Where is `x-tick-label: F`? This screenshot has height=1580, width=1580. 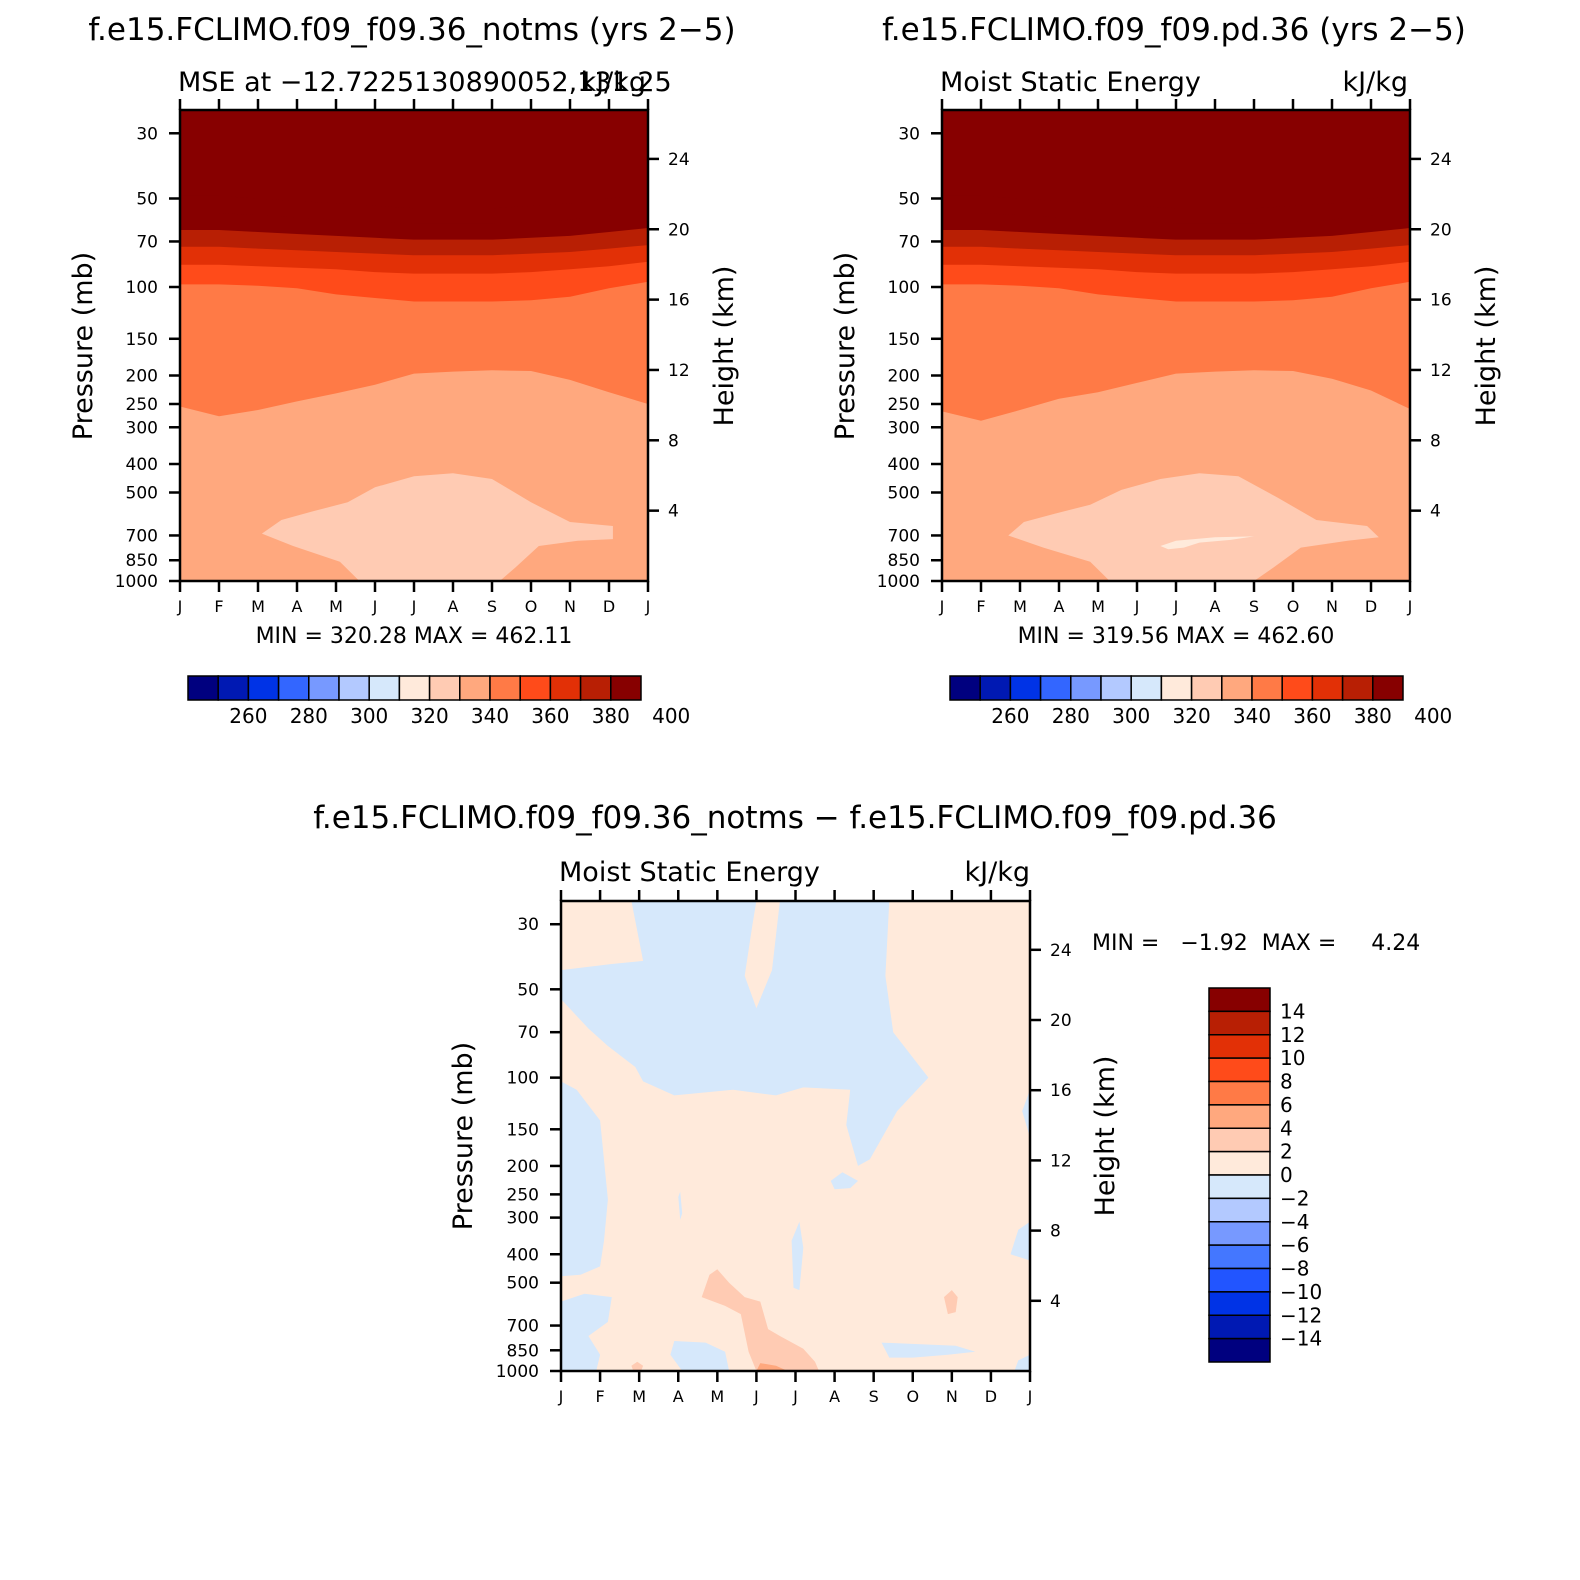
x-tick-label: F is located at coordinates (599, 1396).